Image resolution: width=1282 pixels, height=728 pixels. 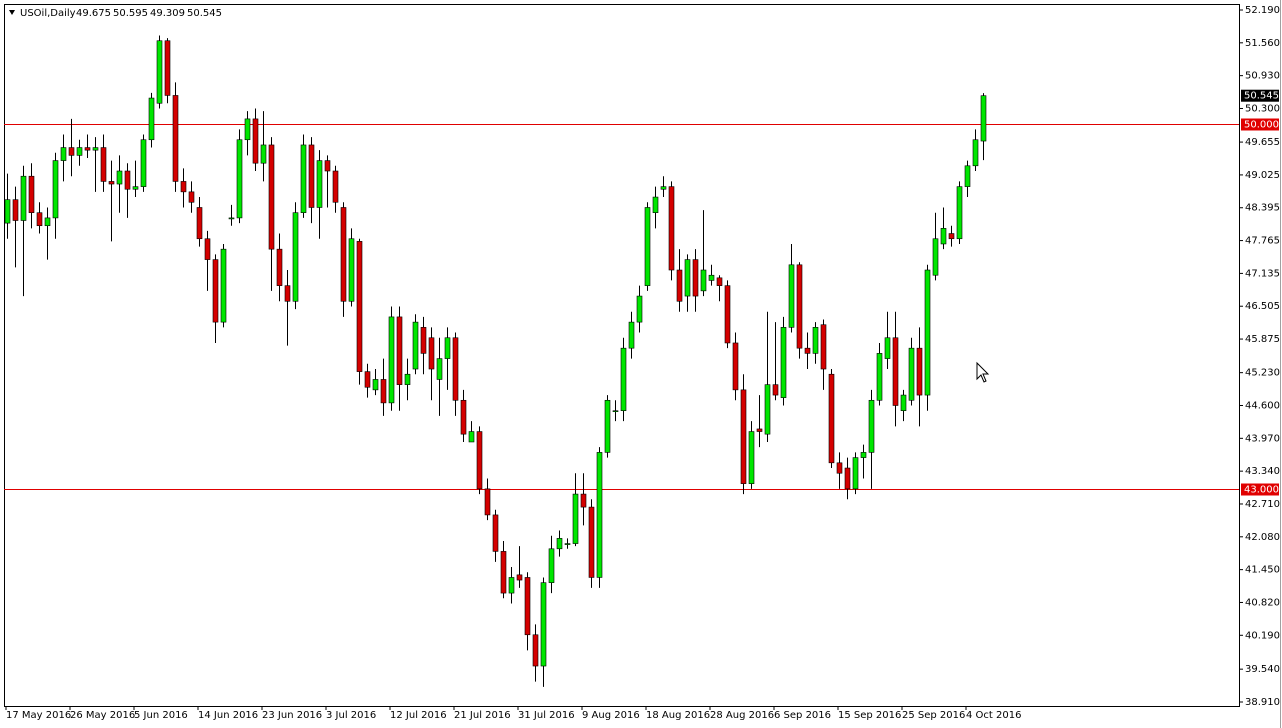 What do you see at coordinates (204, 13) in the screenshot?
I see `header-value: 50.545` at bounding box center [204, 13].